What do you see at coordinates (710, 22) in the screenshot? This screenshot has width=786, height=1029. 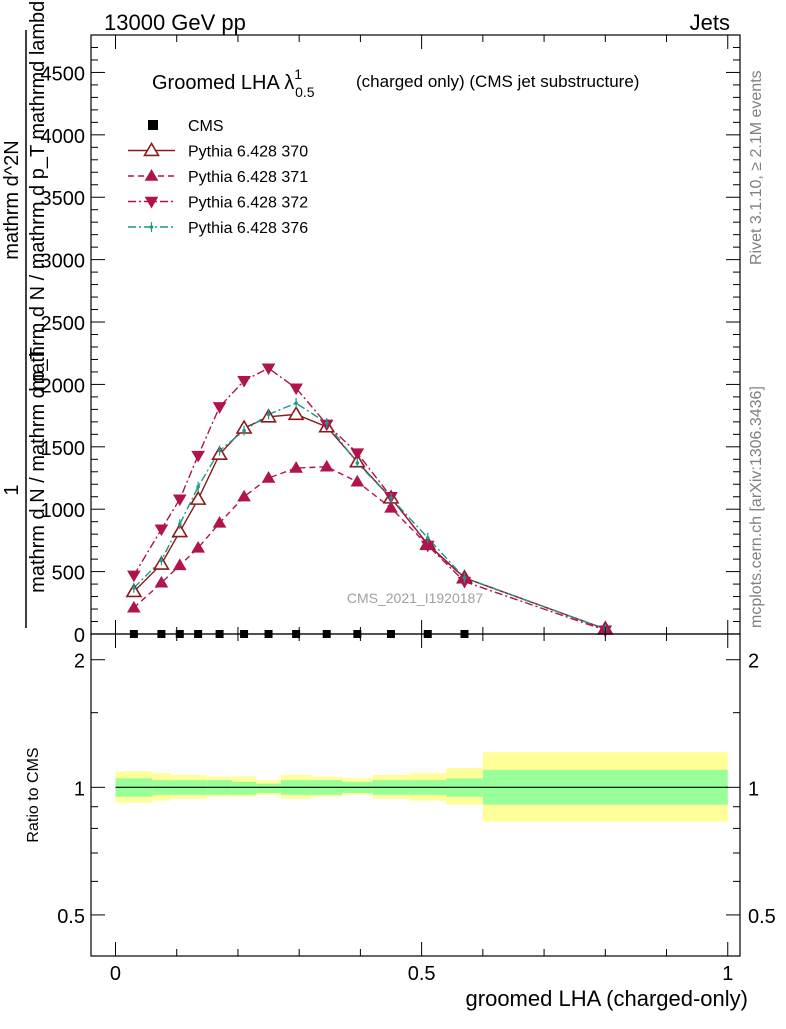 I see `header-right: Jets` at bounding box center [710, 22].